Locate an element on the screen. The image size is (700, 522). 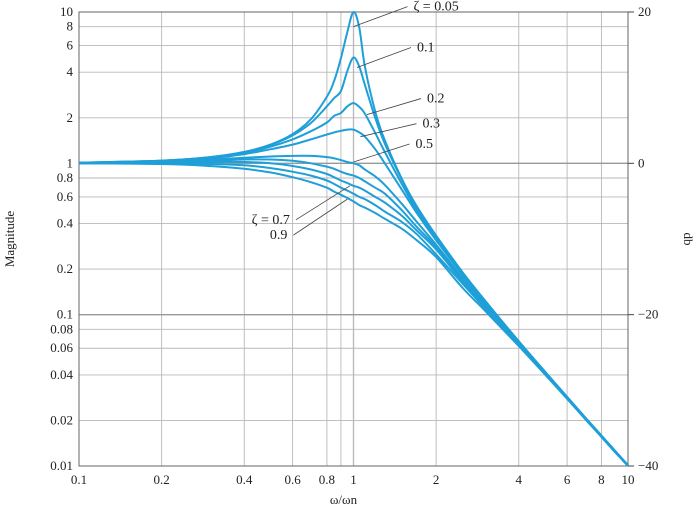
annotation-label: 0.9 is located at coordinates (279, 235).